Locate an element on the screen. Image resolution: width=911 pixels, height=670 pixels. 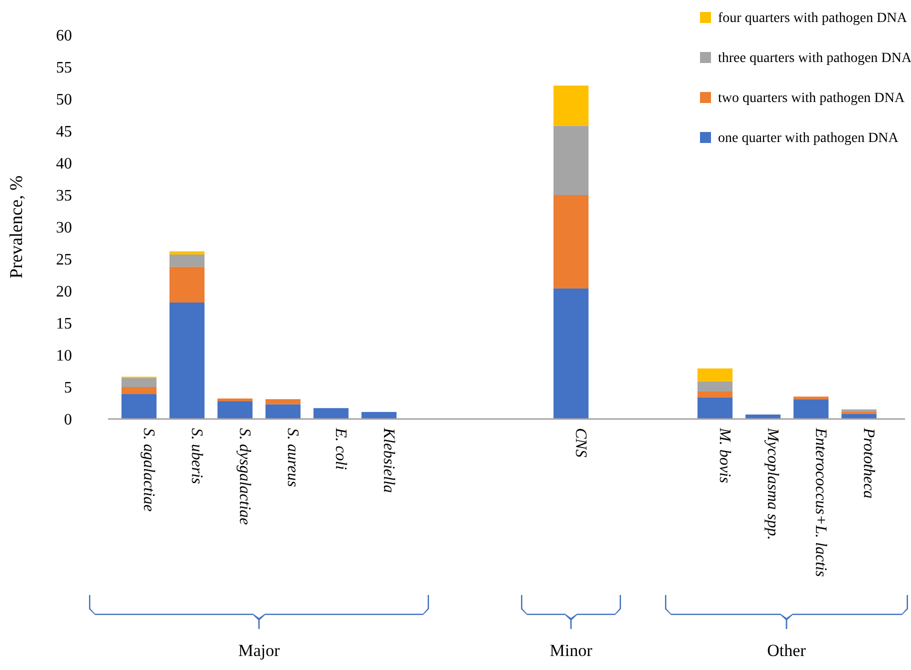
x-tick-label: CNS is located at coordinates (580, 443).